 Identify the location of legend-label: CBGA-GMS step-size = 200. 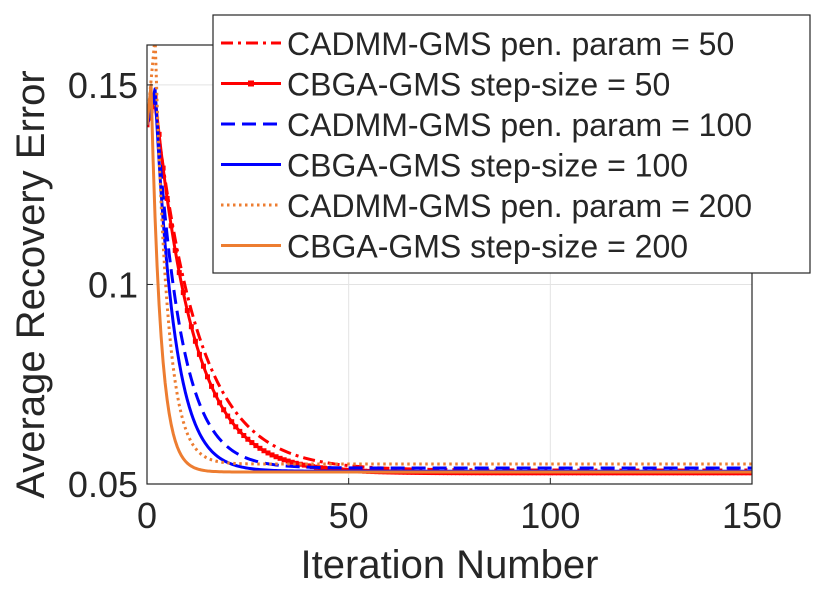
(487, 247).